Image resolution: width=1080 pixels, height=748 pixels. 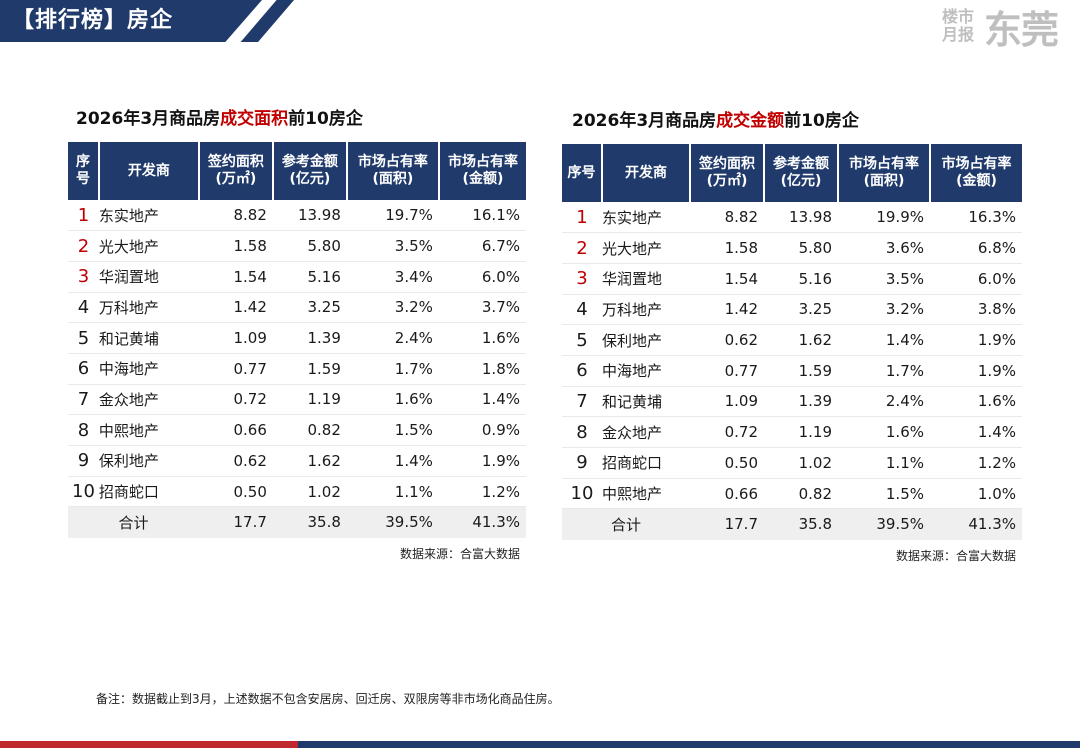 What do you see at coordinates (976, 402) in the screenshot?
I see `share-amount-cell: 1.6%` at bounding box center [976, 402].